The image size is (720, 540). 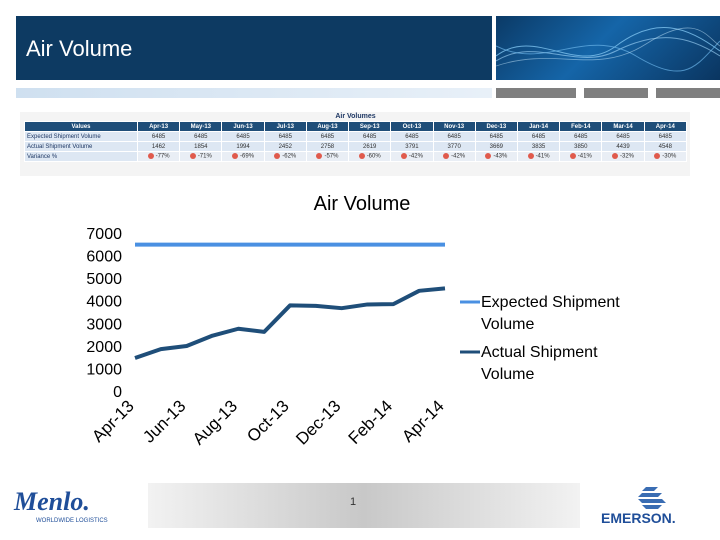 I want to click on y-tick-label: 3000, so click(x=104, y=324).